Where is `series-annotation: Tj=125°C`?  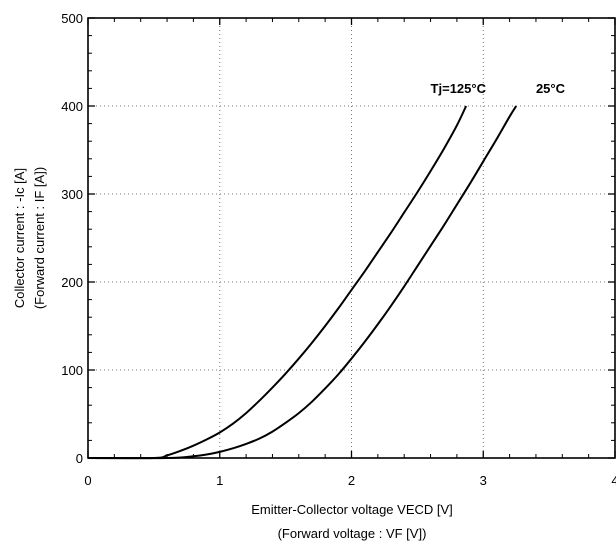 series-annotation: Tj=125°C is located at coordinates (459, 88).